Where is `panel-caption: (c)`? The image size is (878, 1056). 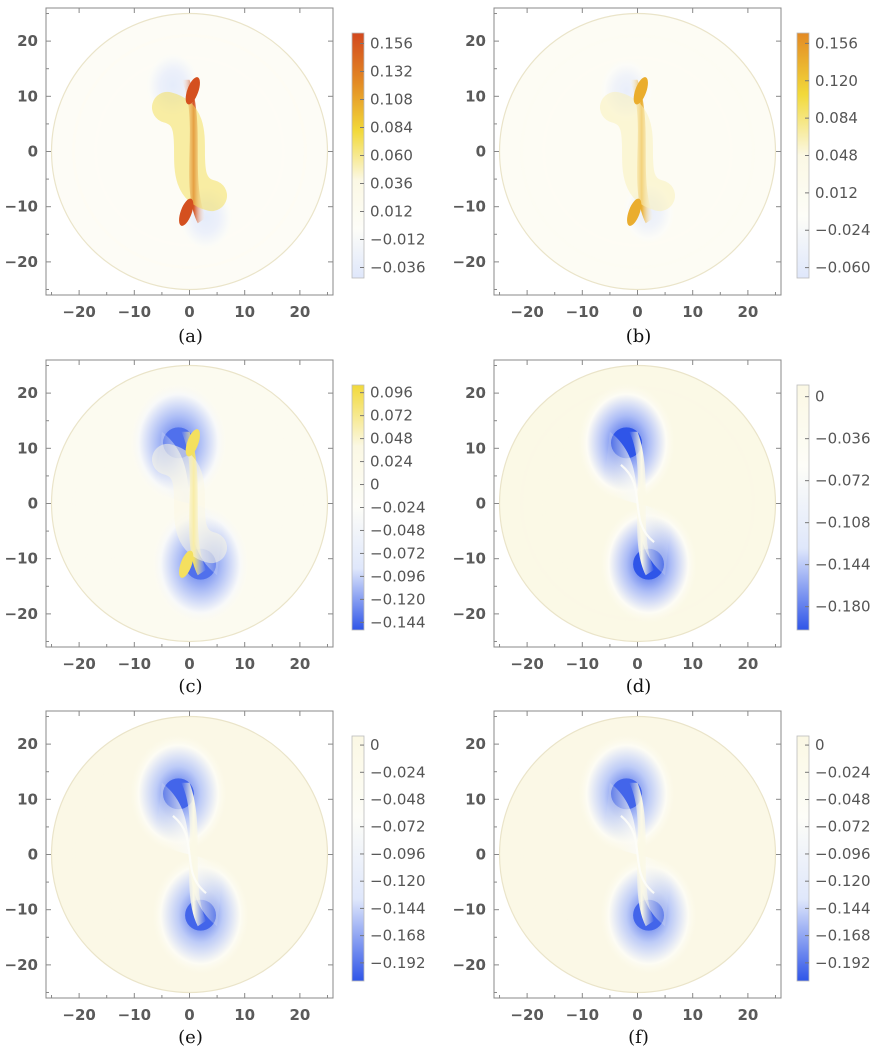 panel-caption: (c) is located at coordinates (190, 686).